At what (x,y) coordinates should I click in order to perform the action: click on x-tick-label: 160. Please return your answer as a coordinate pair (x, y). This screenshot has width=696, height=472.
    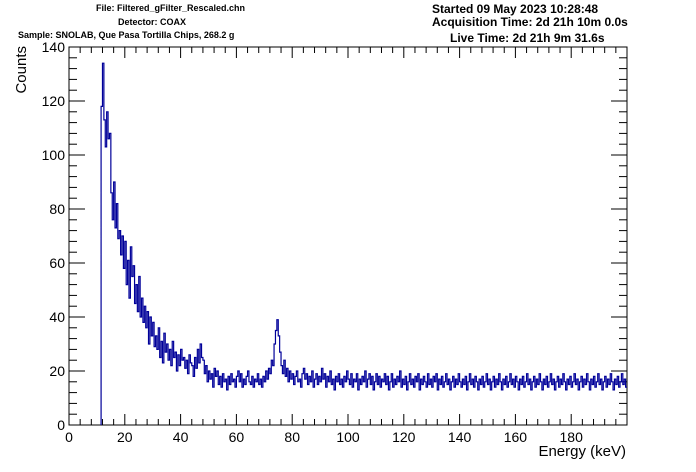
    Looking at the image, I should click on (516, 437).